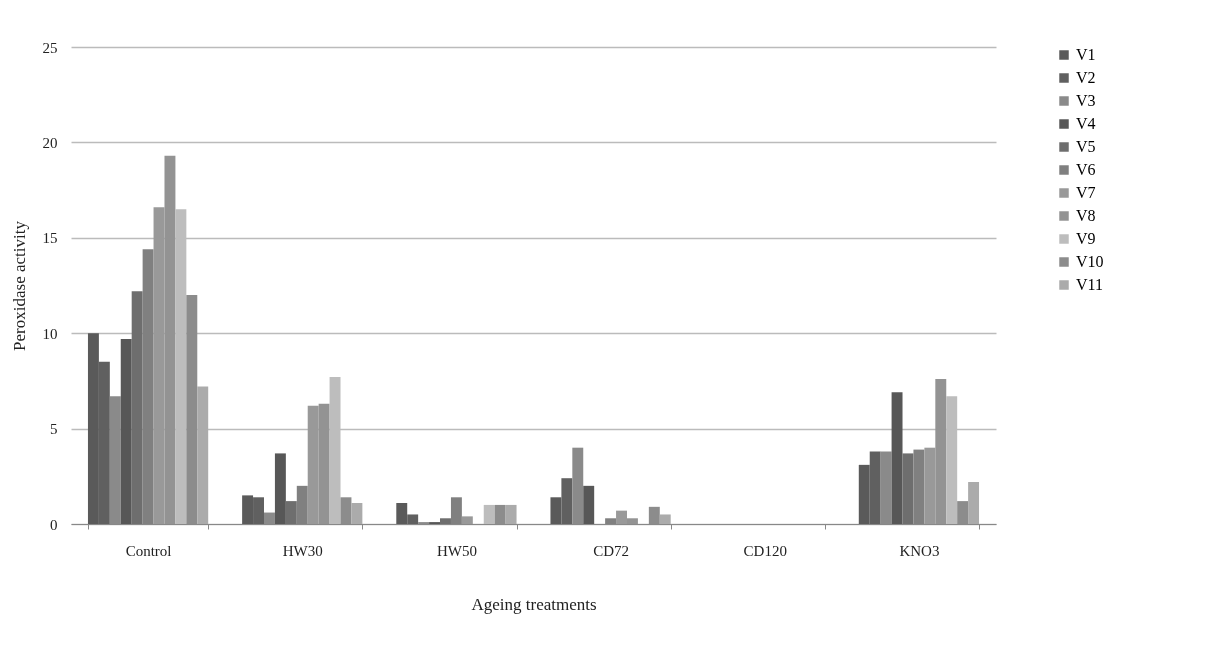 The image size is (1227, 647). I want to click on y-tick-label: 15, so click(50, 238).